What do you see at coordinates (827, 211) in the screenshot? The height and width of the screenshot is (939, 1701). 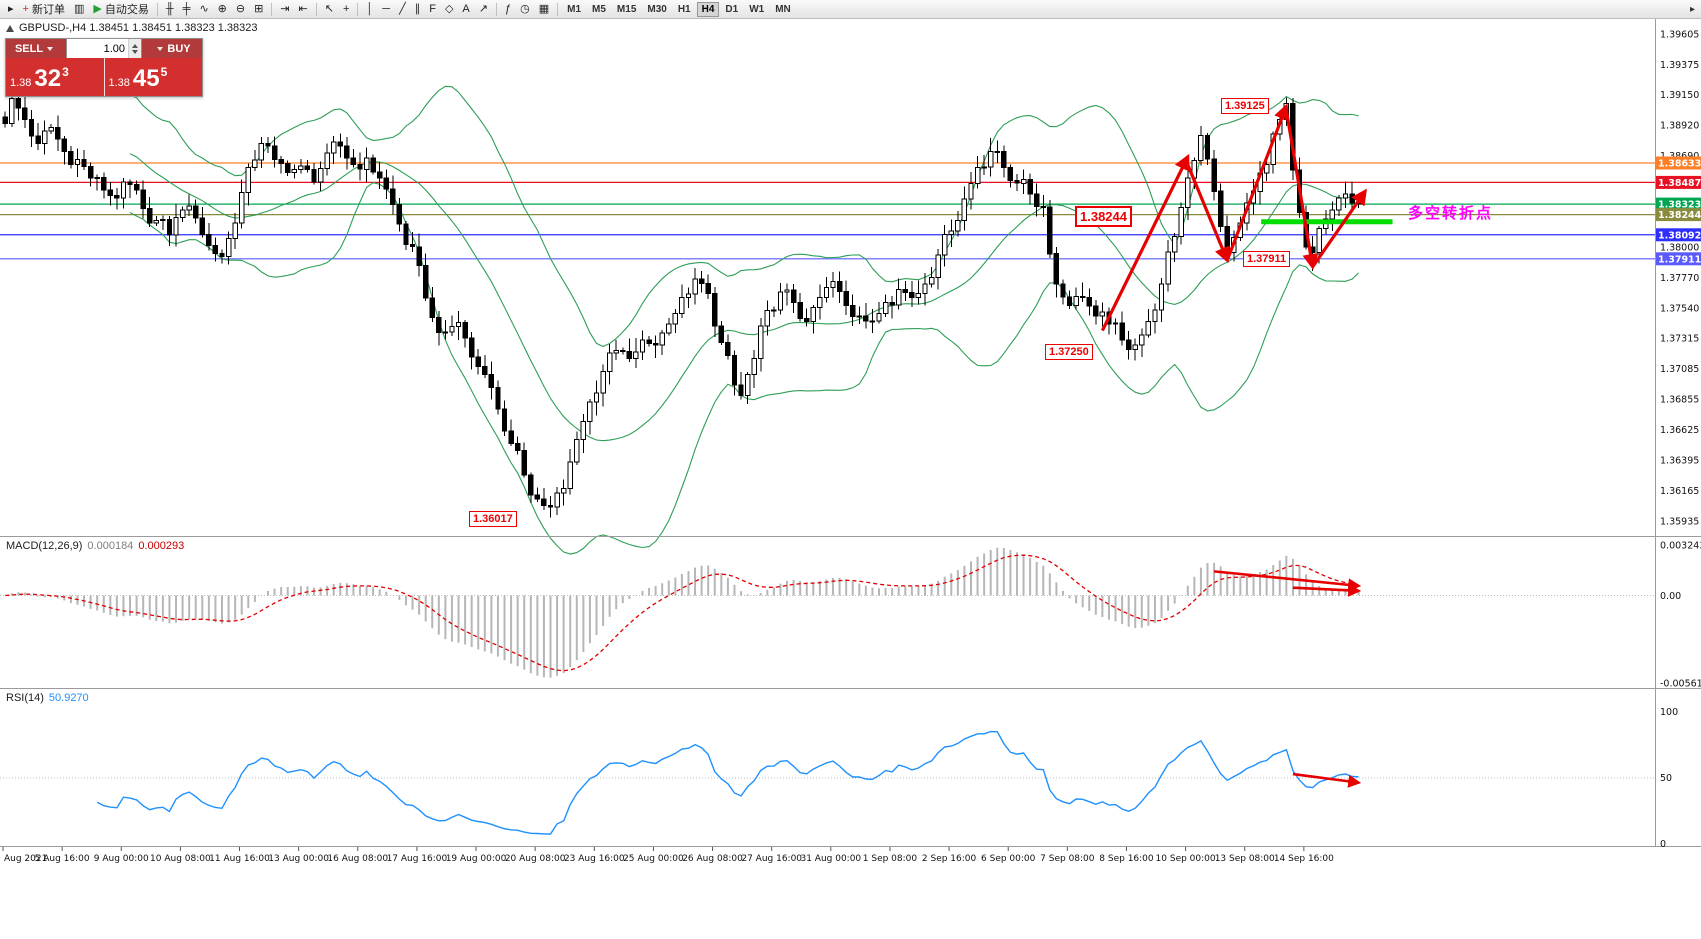 I see `horizontal-lines` at bounding box center [827, 211].